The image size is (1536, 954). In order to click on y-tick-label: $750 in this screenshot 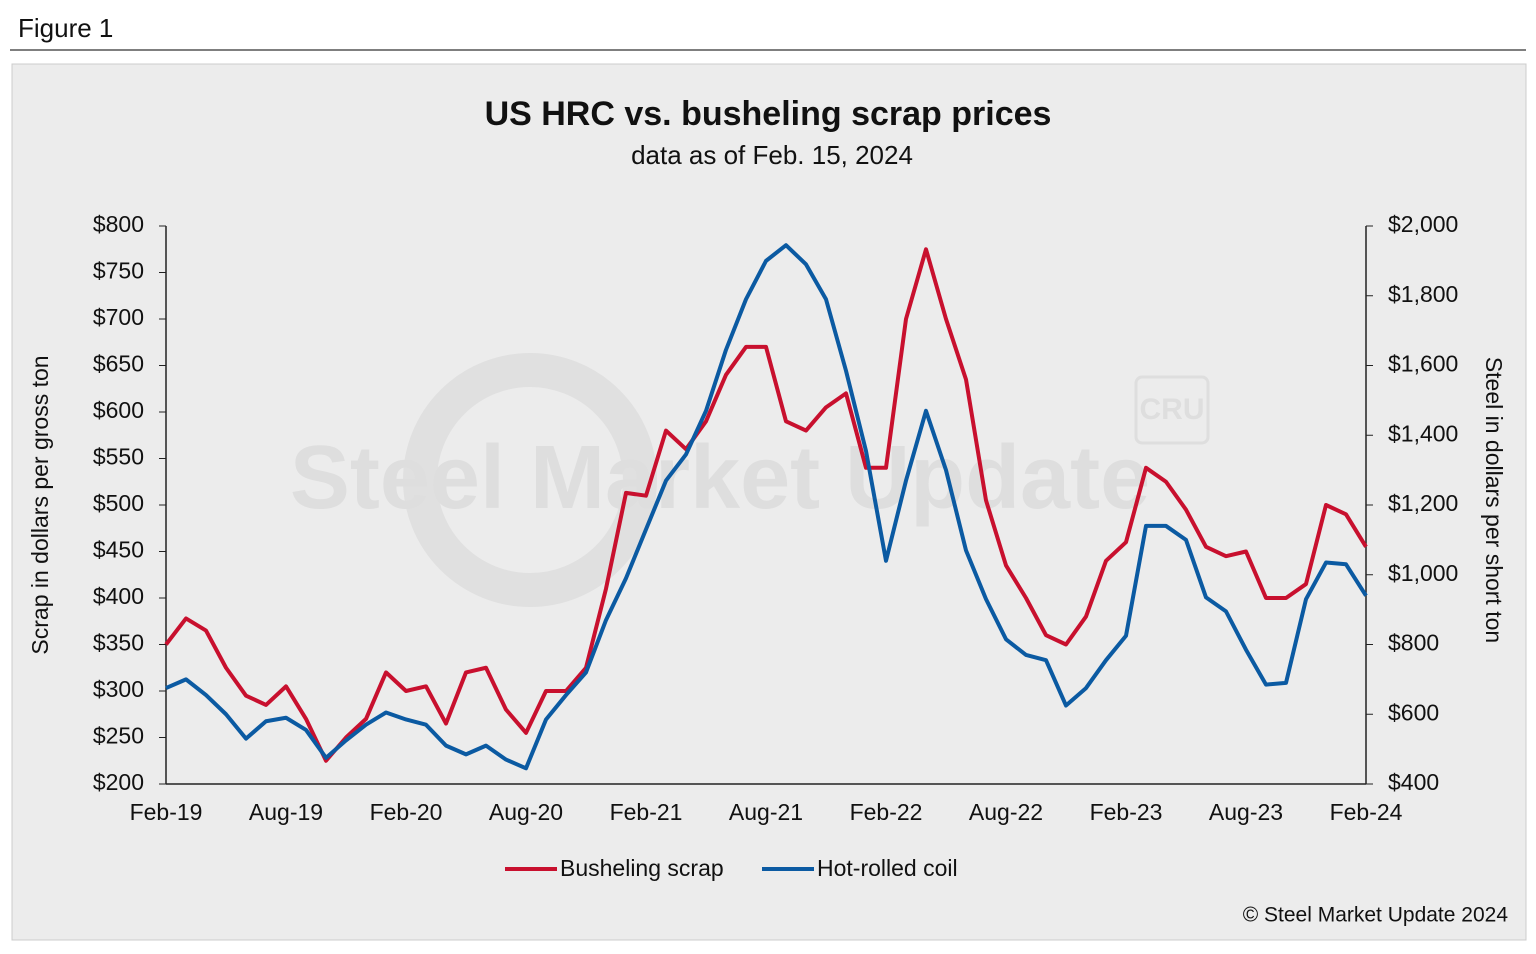, I will do `click(118, 271)`.